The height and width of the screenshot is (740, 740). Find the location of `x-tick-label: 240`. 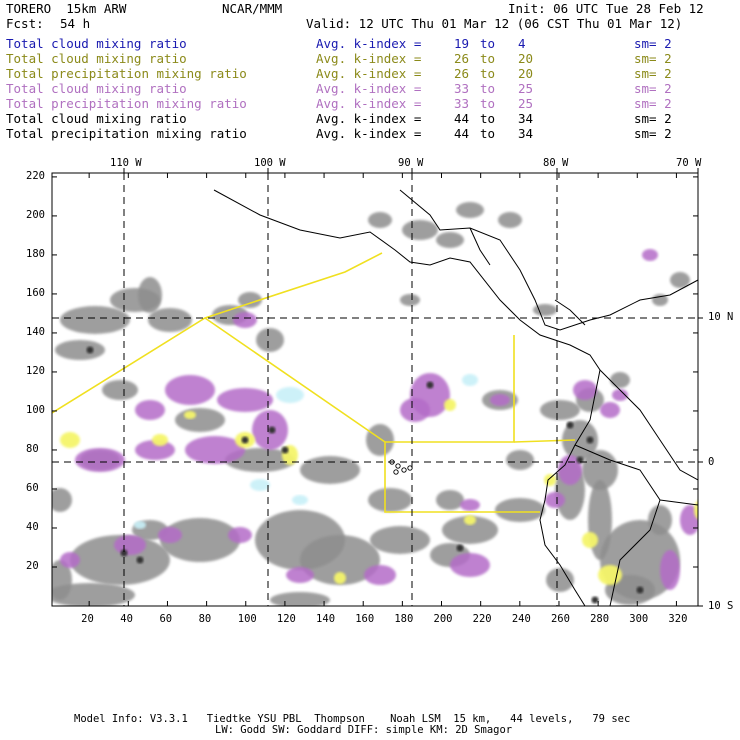

x-tick-label: 240 is located at coordinates (521, 619).